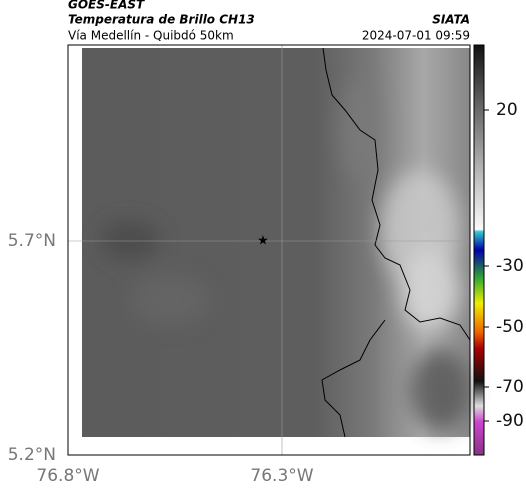 The height and width of the screenshot is (491, 526). I want to click on lon-label: 76.8°W, so click(67, 476).